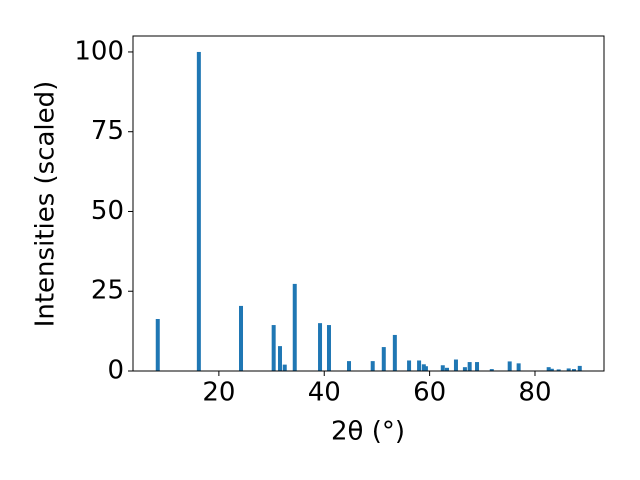 This screenshot has height=480, width=640. What do you see at coordinates (107, 211) in the screenshot?
I see `y-tick-label: 50` at bounding box center [107, 211].